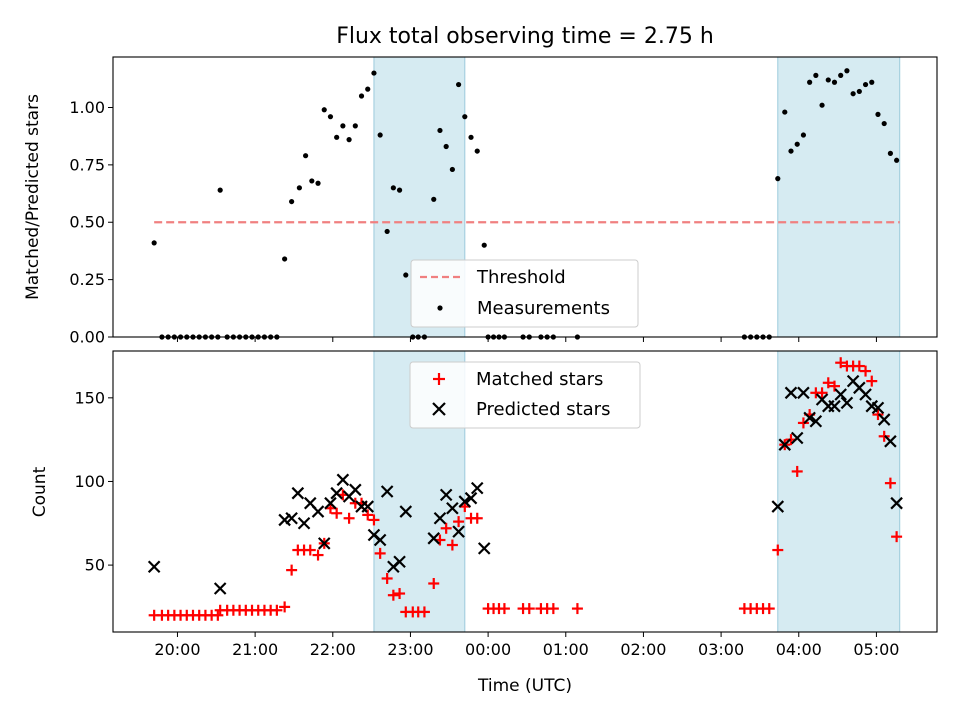 The width and height of the screenshot is (960, 720). I want to click on top-y-tick-label: 1.00, so click(87, 107).